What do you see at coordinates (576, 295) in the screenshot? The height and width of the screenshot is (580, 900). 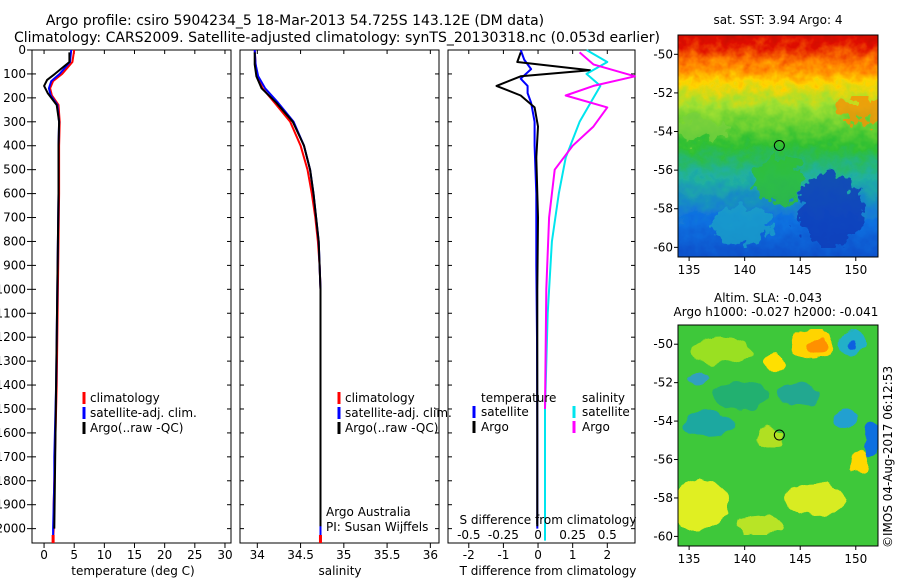 I see `series-line-salinity-satellite` at bounding box center [576, 295].